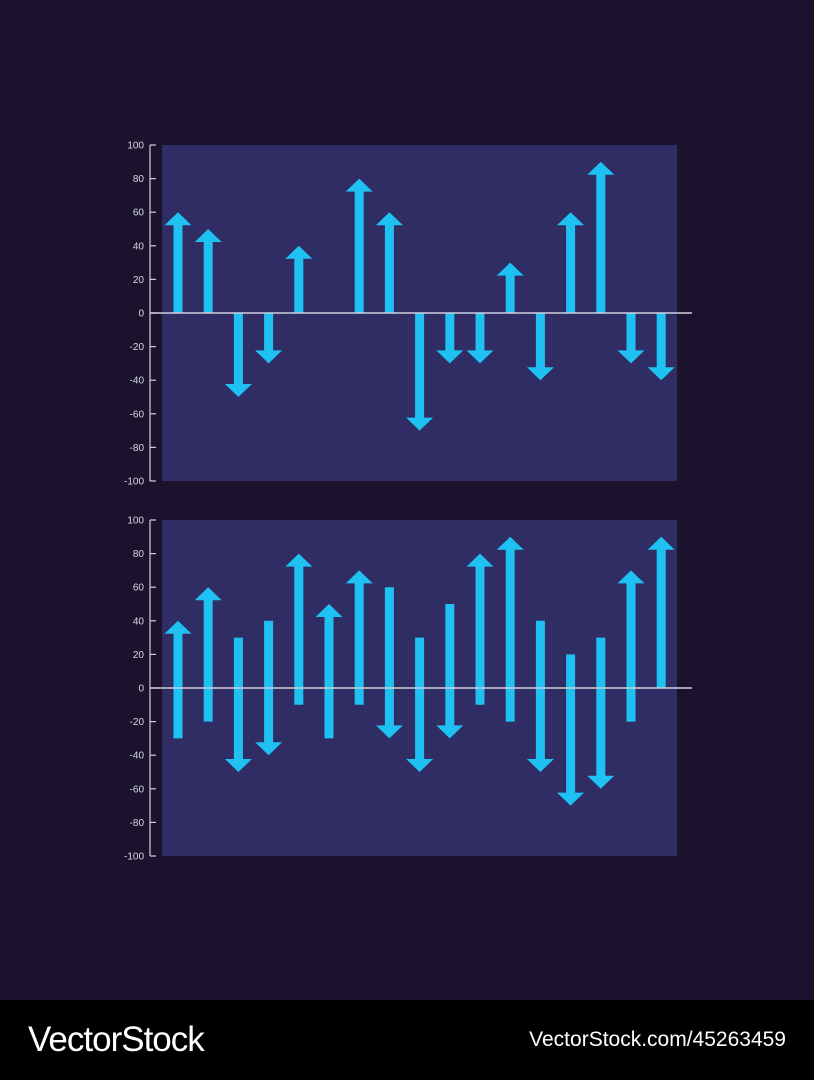 This screenshot has height=1080, width=814. What do you see at coordinates (116, 1039) in the screenshot?
I see `brand-logo: VectorStock` at bounding box center [116, 1039].